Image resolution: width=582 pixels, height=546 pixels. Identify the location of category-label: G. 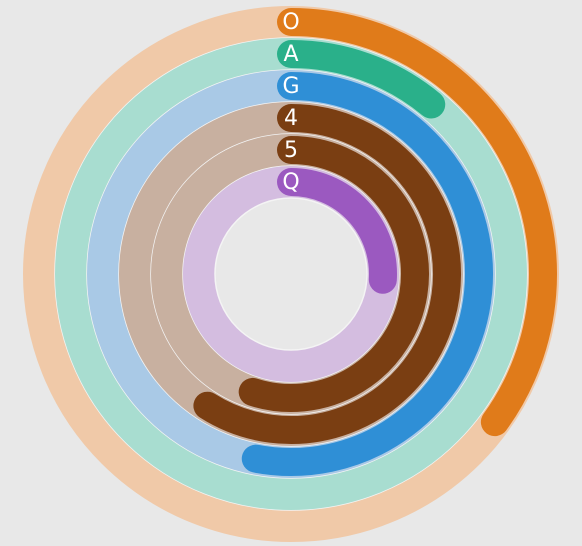
(290, 86).